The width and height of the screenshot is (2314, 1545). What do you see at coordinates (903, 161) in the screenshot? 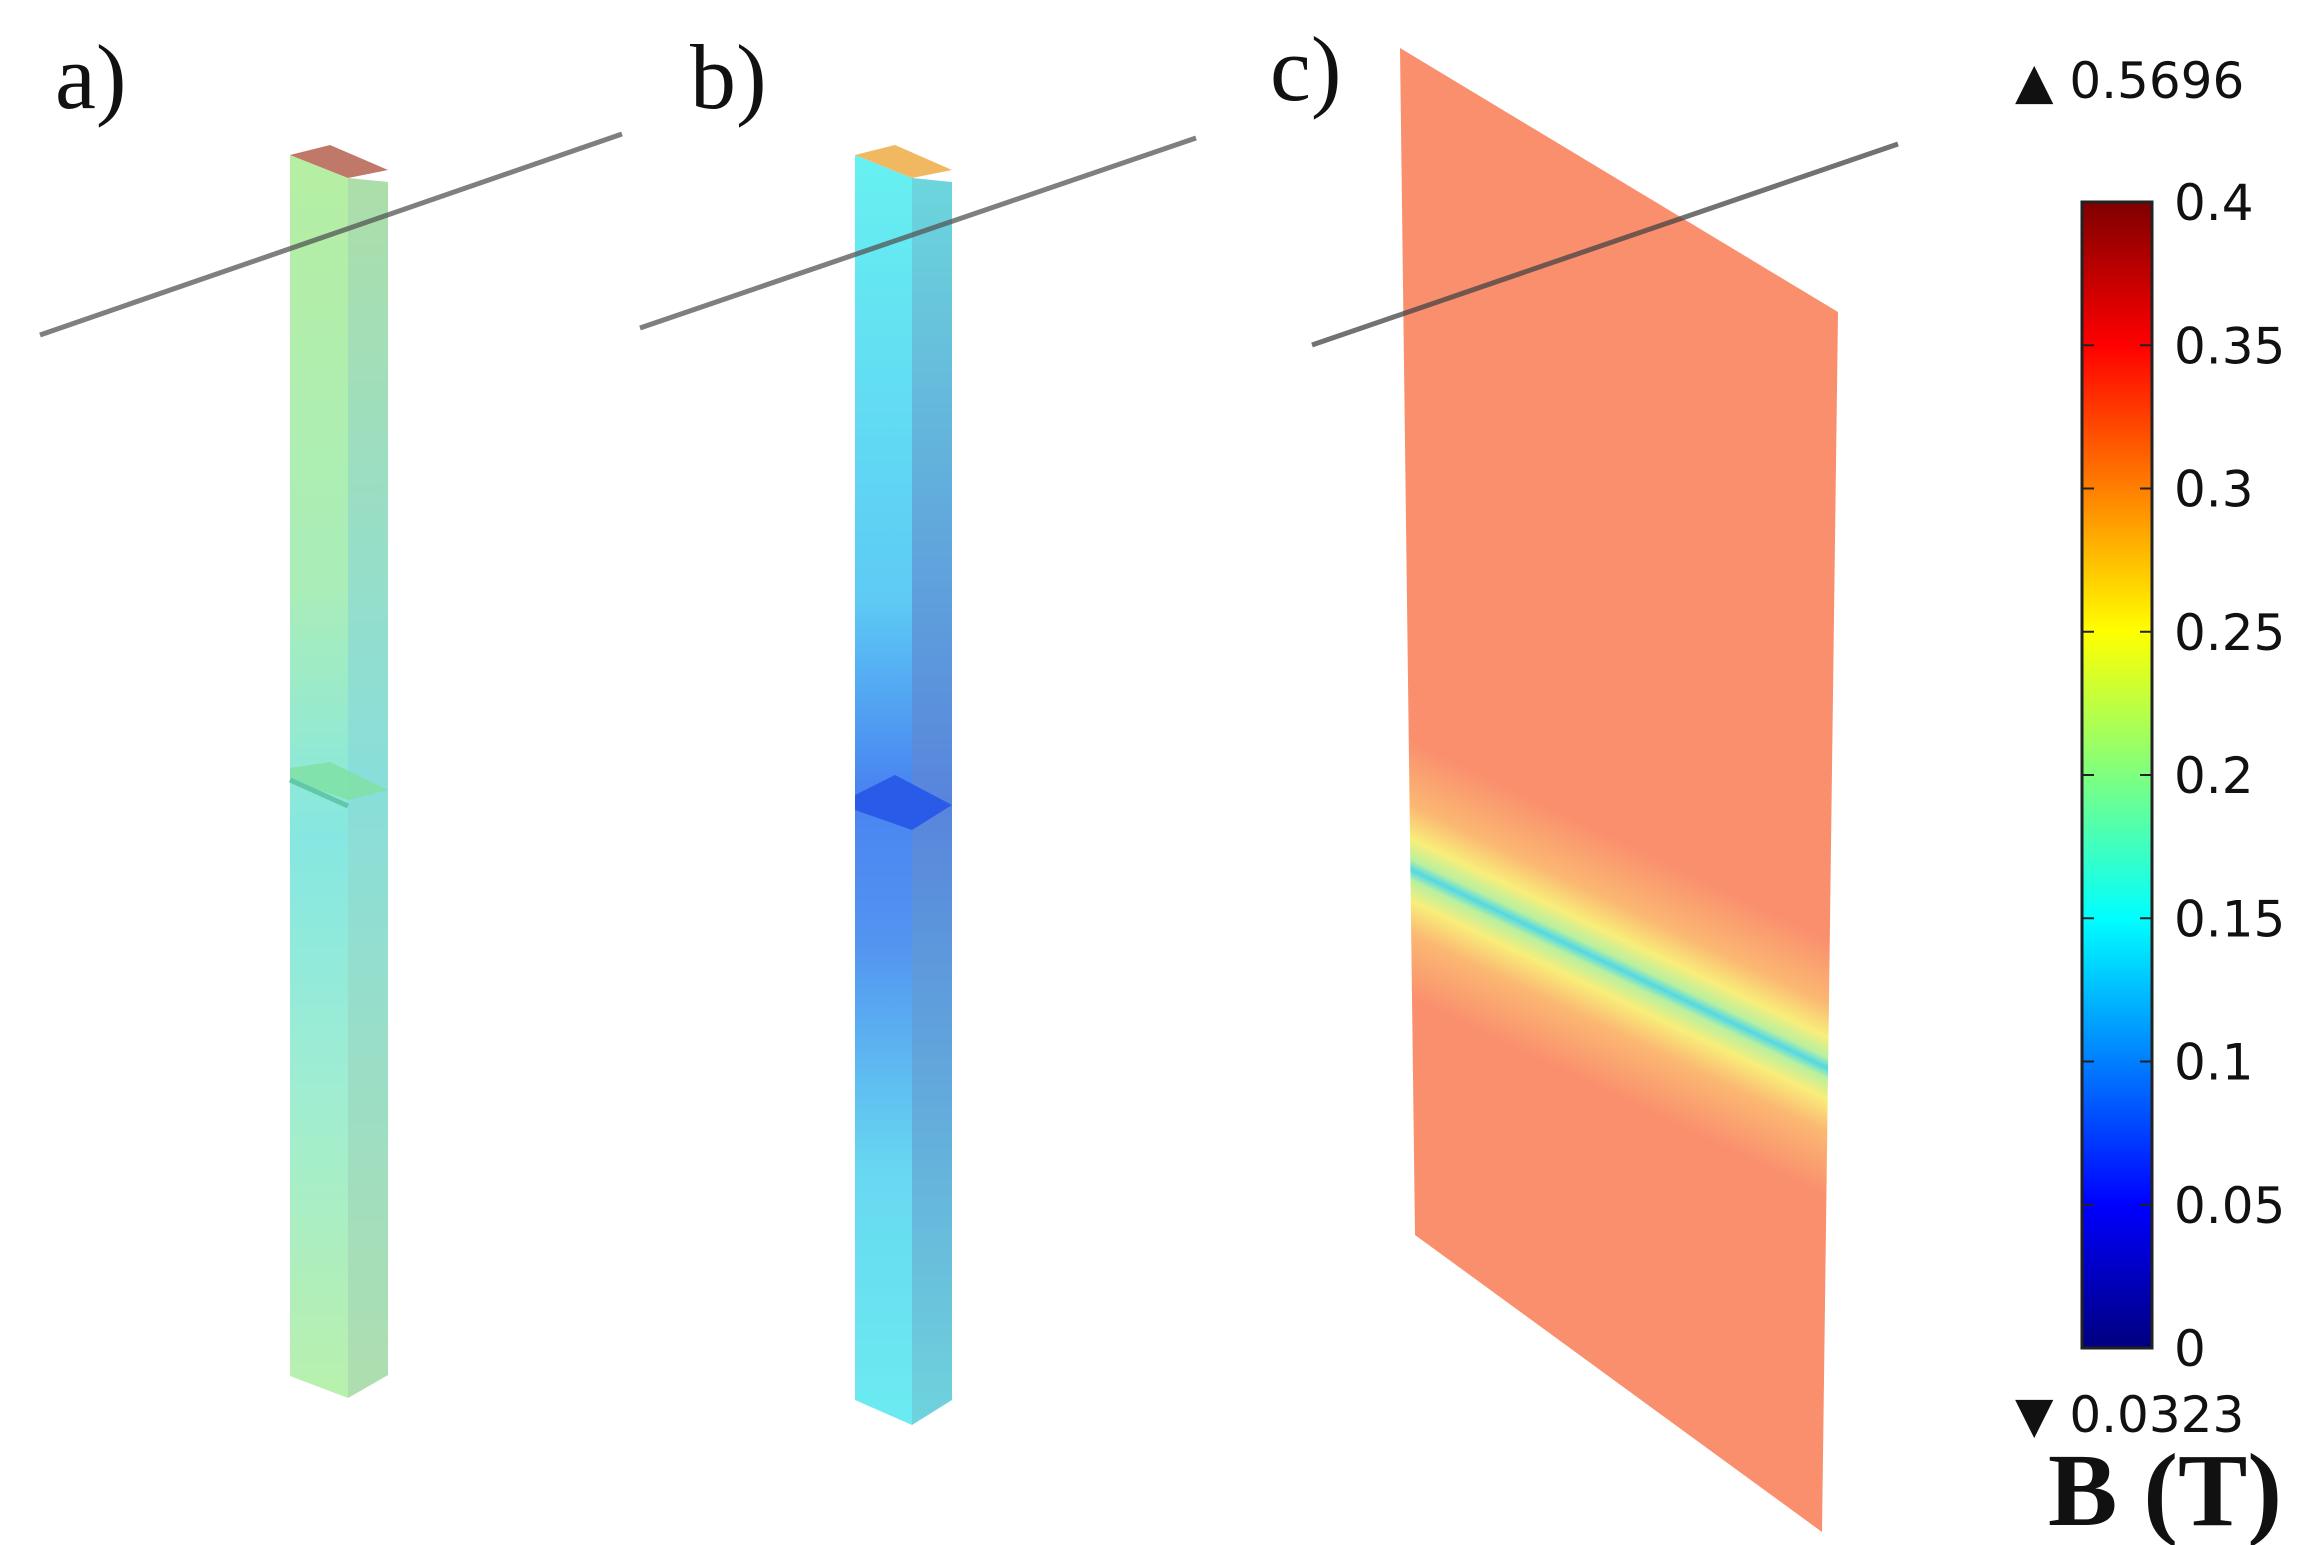
I see `bar-b-top-face` at bounding box center [903, 161].